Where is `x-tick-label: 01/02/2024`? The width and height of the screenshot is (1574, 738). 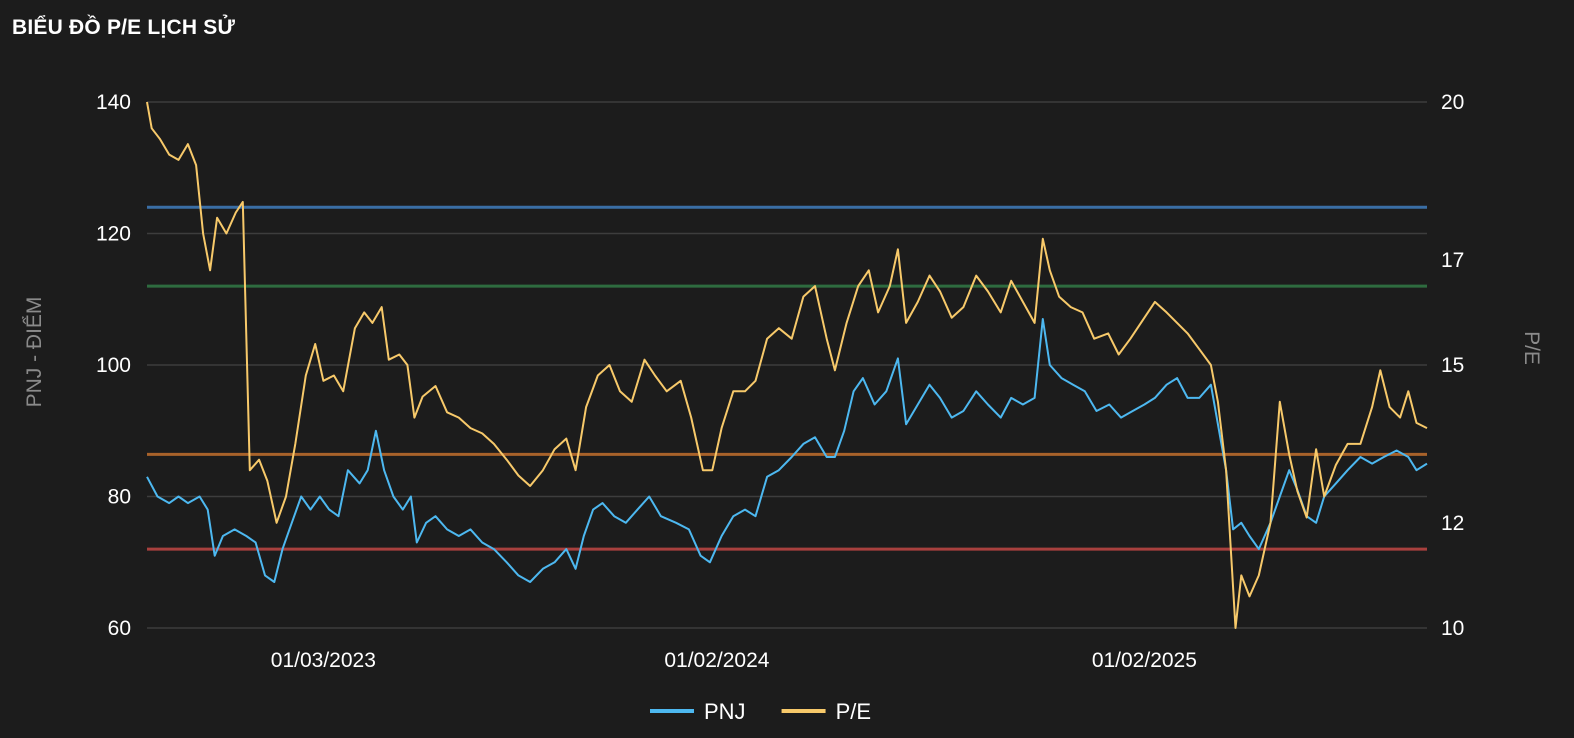
x-tick-label: 01/02/2024 is located at coordinates (716, 660).